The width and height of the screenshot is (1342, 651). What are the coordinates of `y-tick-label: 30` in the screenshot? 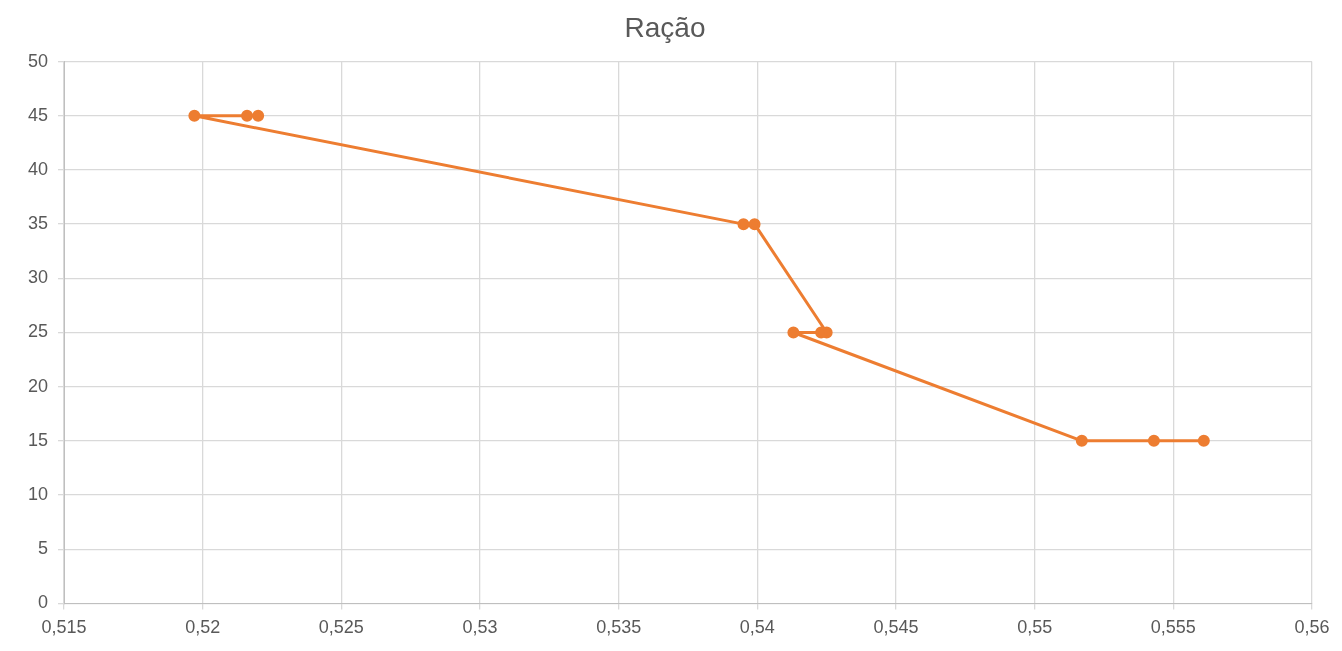 It's located at (38, 277).